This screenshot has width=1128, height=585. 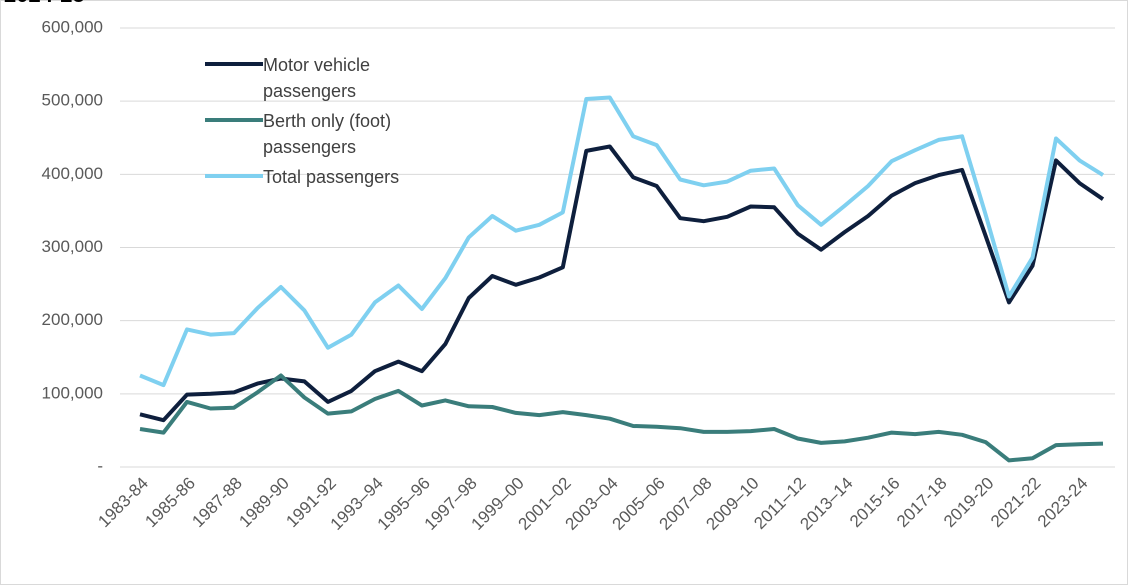 I want to click on legend-label: Berth only (foot) passengers, so click(x=327, y=134).